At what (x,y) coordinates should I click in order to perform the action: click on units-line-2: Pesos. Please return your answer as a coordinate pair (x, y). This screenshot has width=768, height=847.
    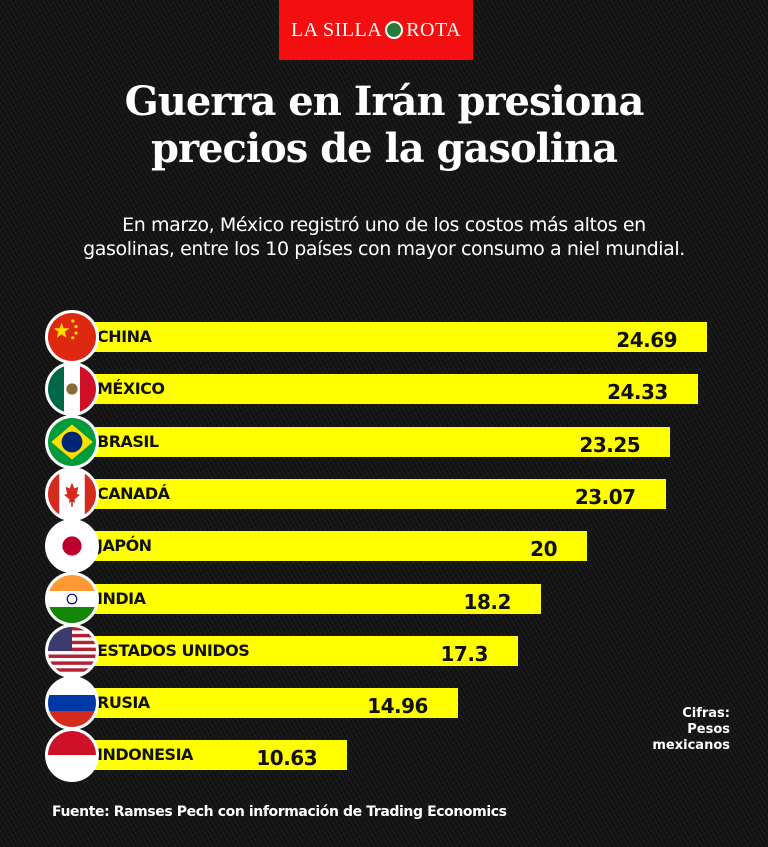
    Looking at the image, I should click on (708, 729).